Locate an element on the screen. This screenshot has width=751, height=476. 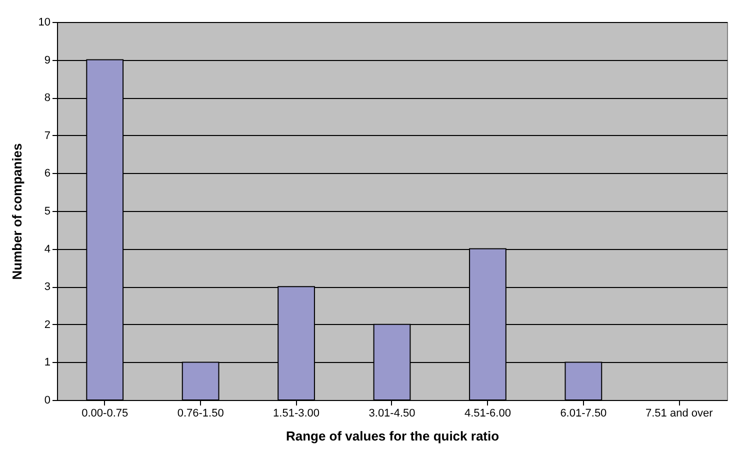
y-tick-label: 2 is located at coordinates (47, 324).